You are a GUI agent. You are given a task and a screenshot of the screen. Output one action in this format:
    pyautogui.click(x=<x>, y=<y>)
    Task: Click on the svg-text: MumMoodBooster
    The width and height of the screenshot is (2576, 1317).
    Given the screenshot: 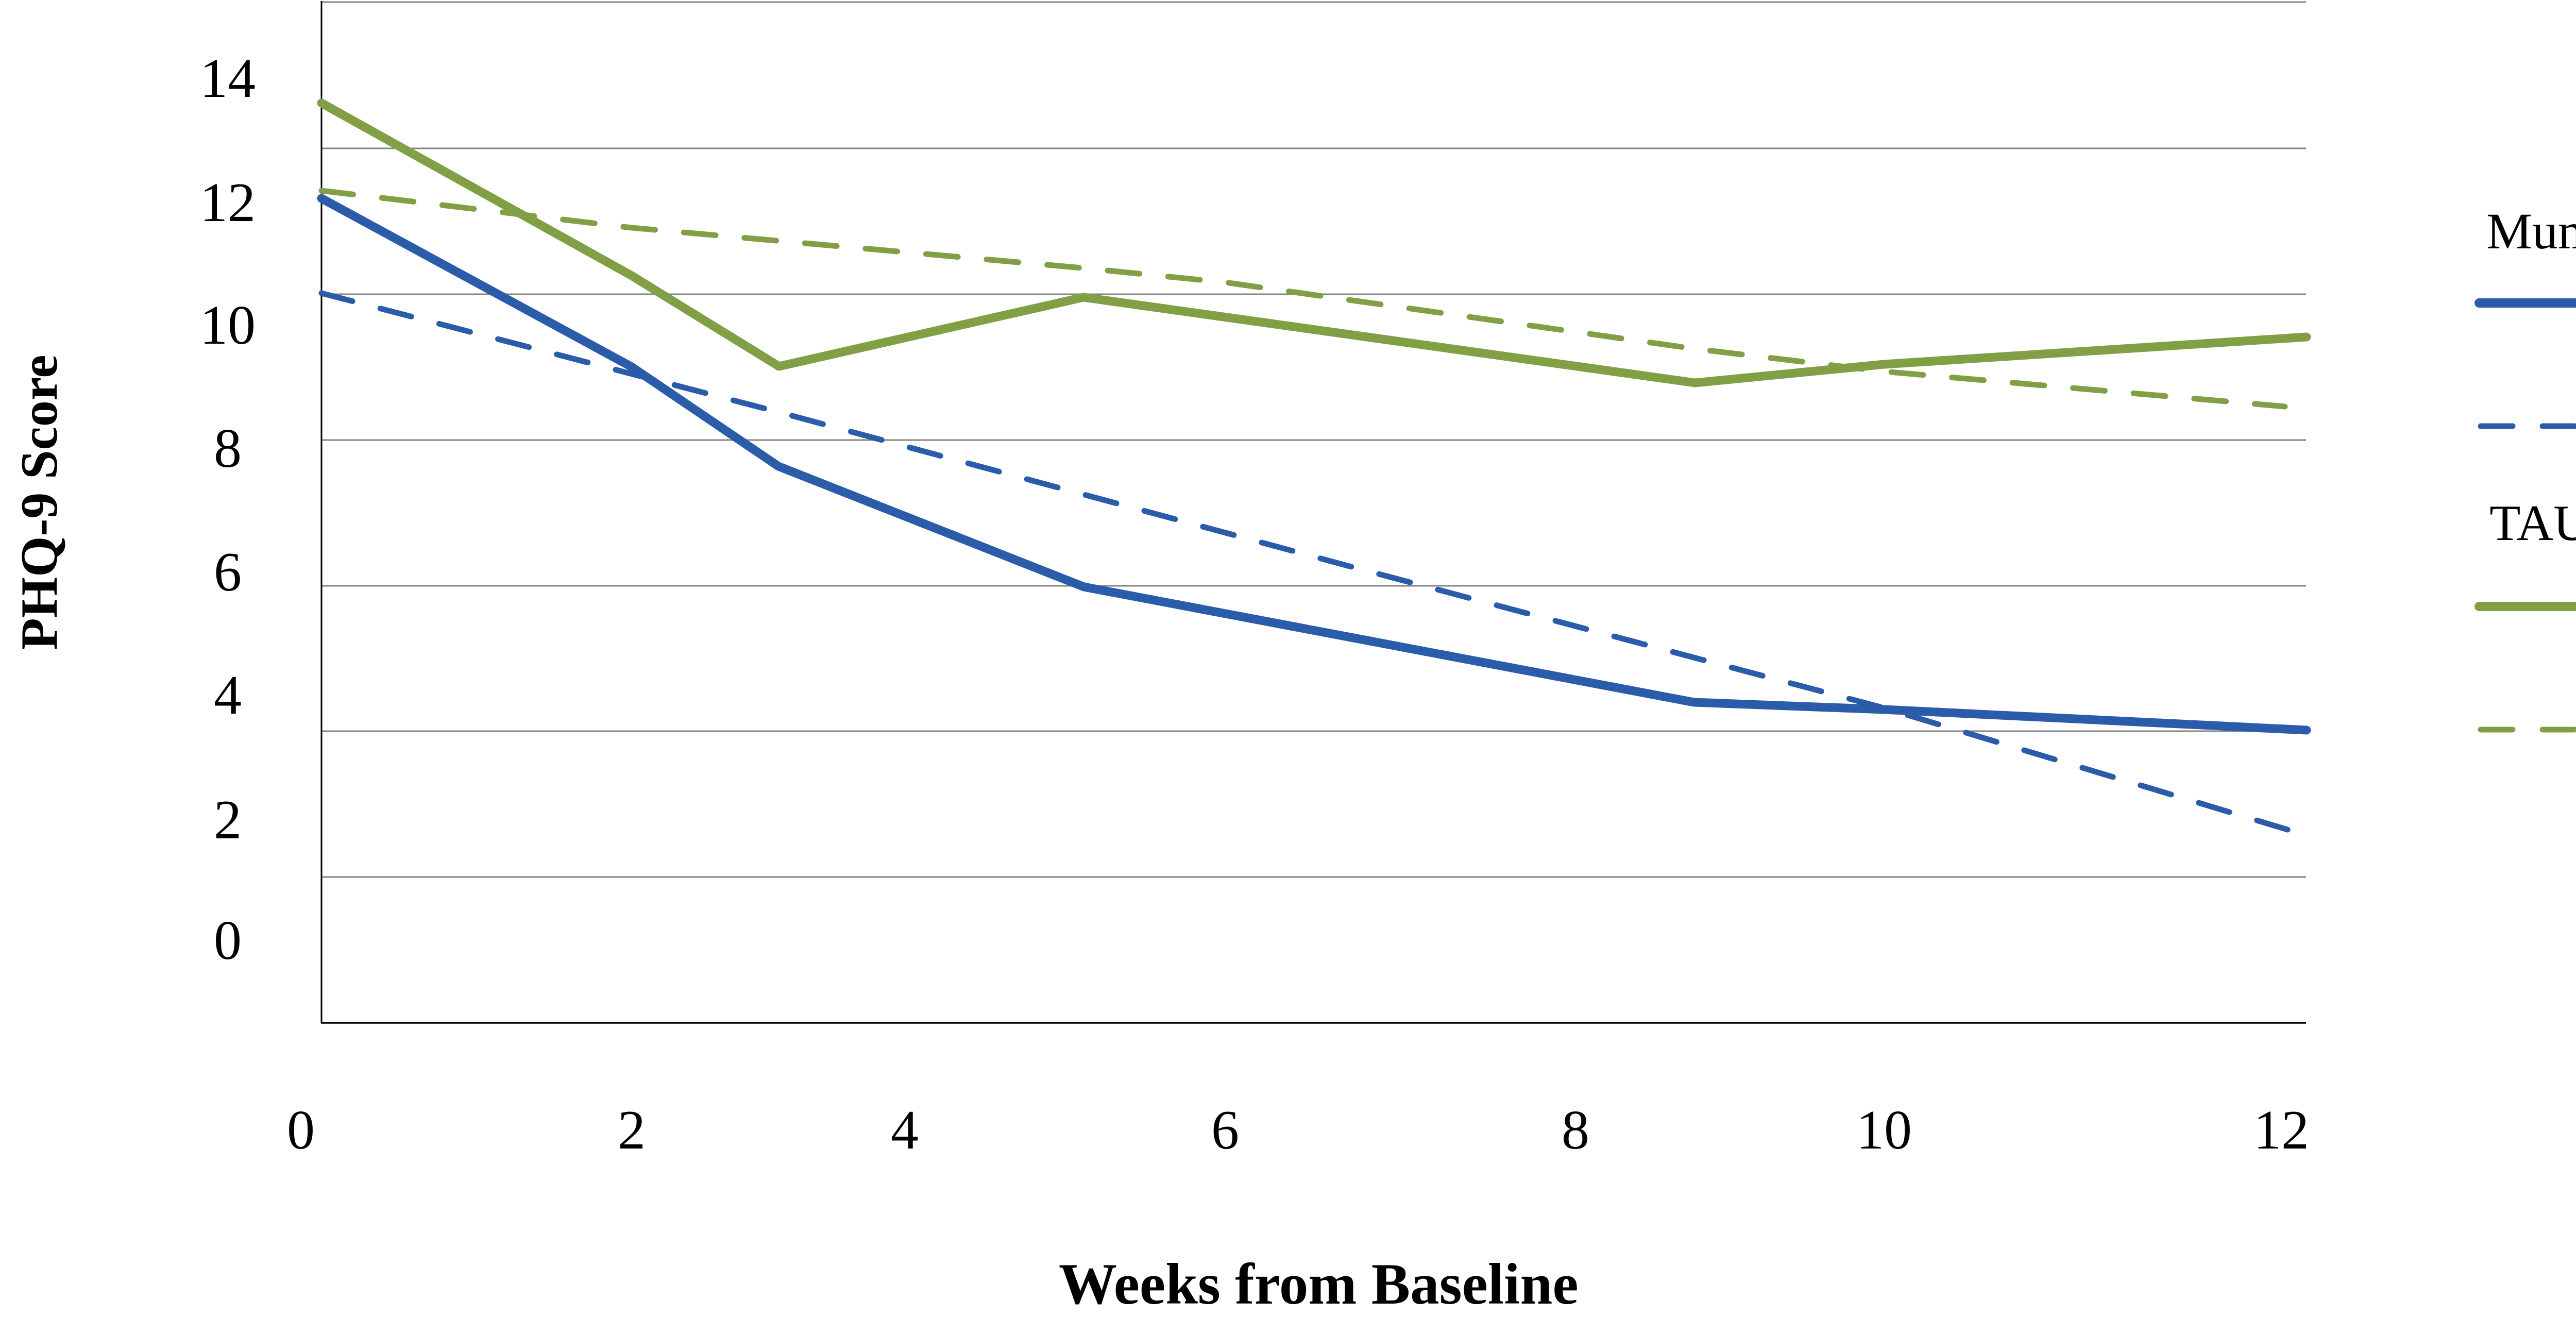 What is the action you would take?
    pyautogui.click(x=2531, y=231)
    